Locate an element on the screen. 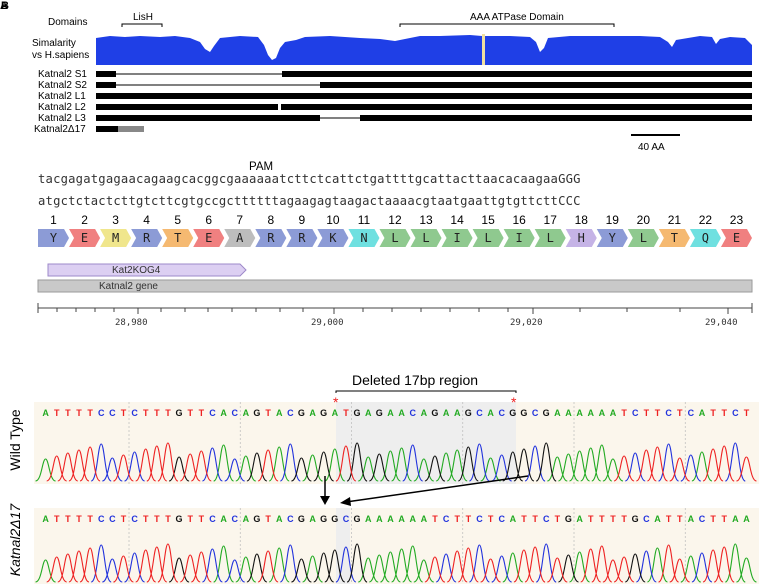 The image size is (759, 585). codon-number: 15 is located at coordinates (488, 220).